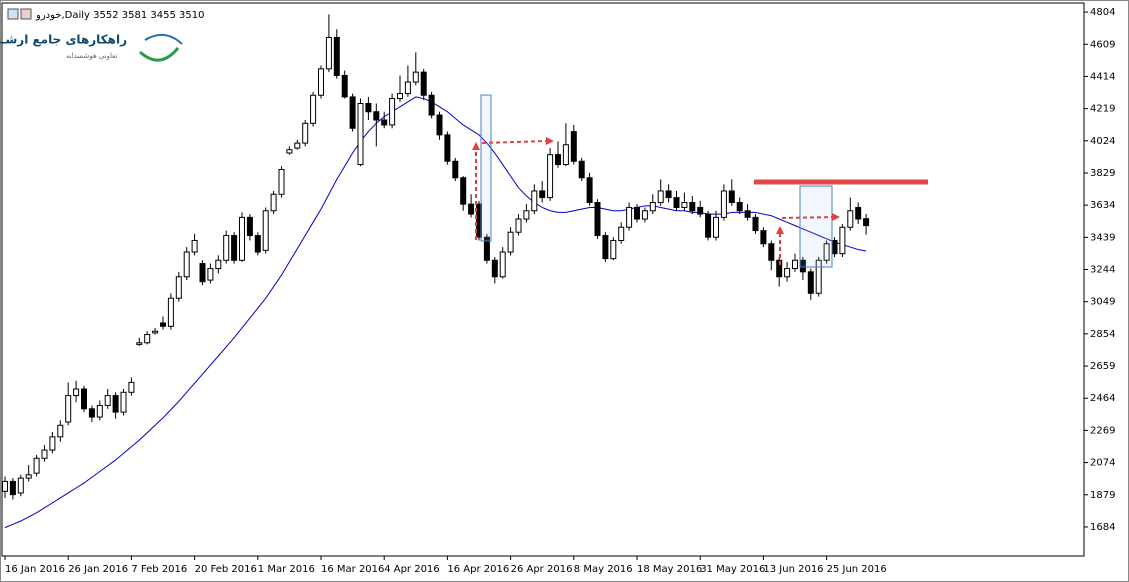 The image size is (1129, 582). What do you see at coordinates (35, 569) in the screenshot?
I see `x-tick-label: 16 Jan 2016` at bounding box center [35, 569].